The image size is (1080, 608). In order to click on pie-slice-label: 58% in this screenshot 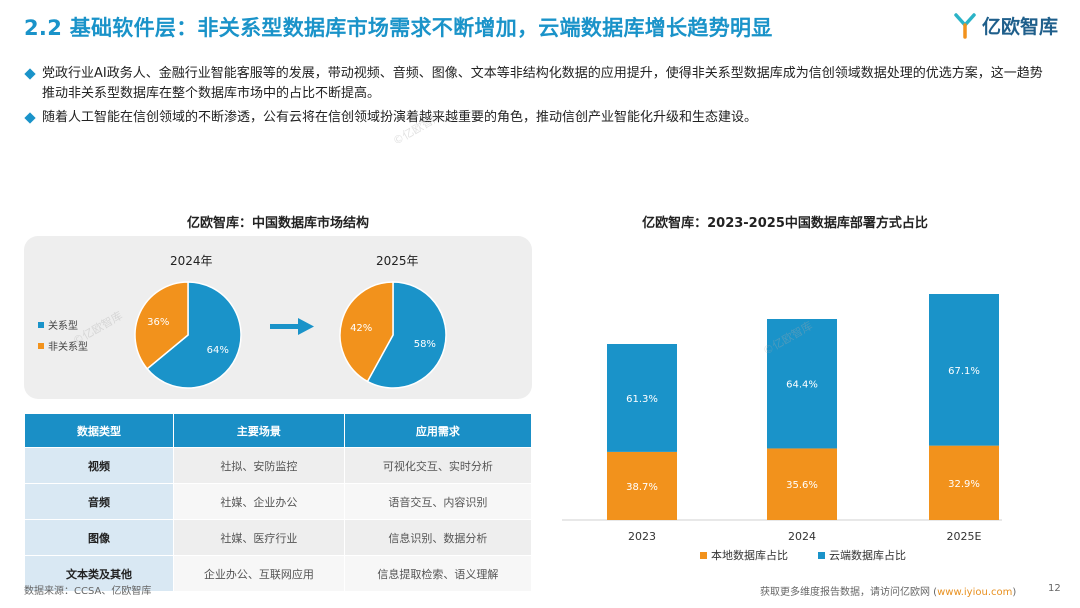, I will do `click(425, 344)`.